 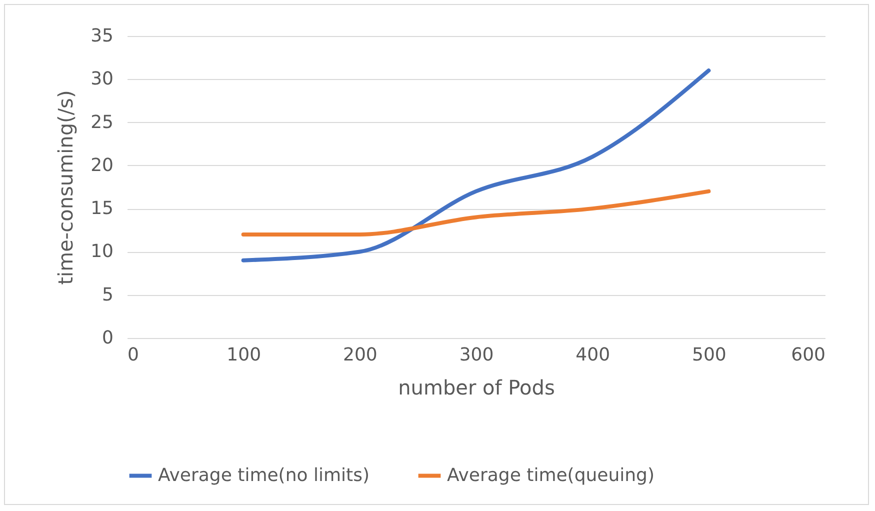 I want to click on x-tick-label: 200, so click(x=360, y=355).